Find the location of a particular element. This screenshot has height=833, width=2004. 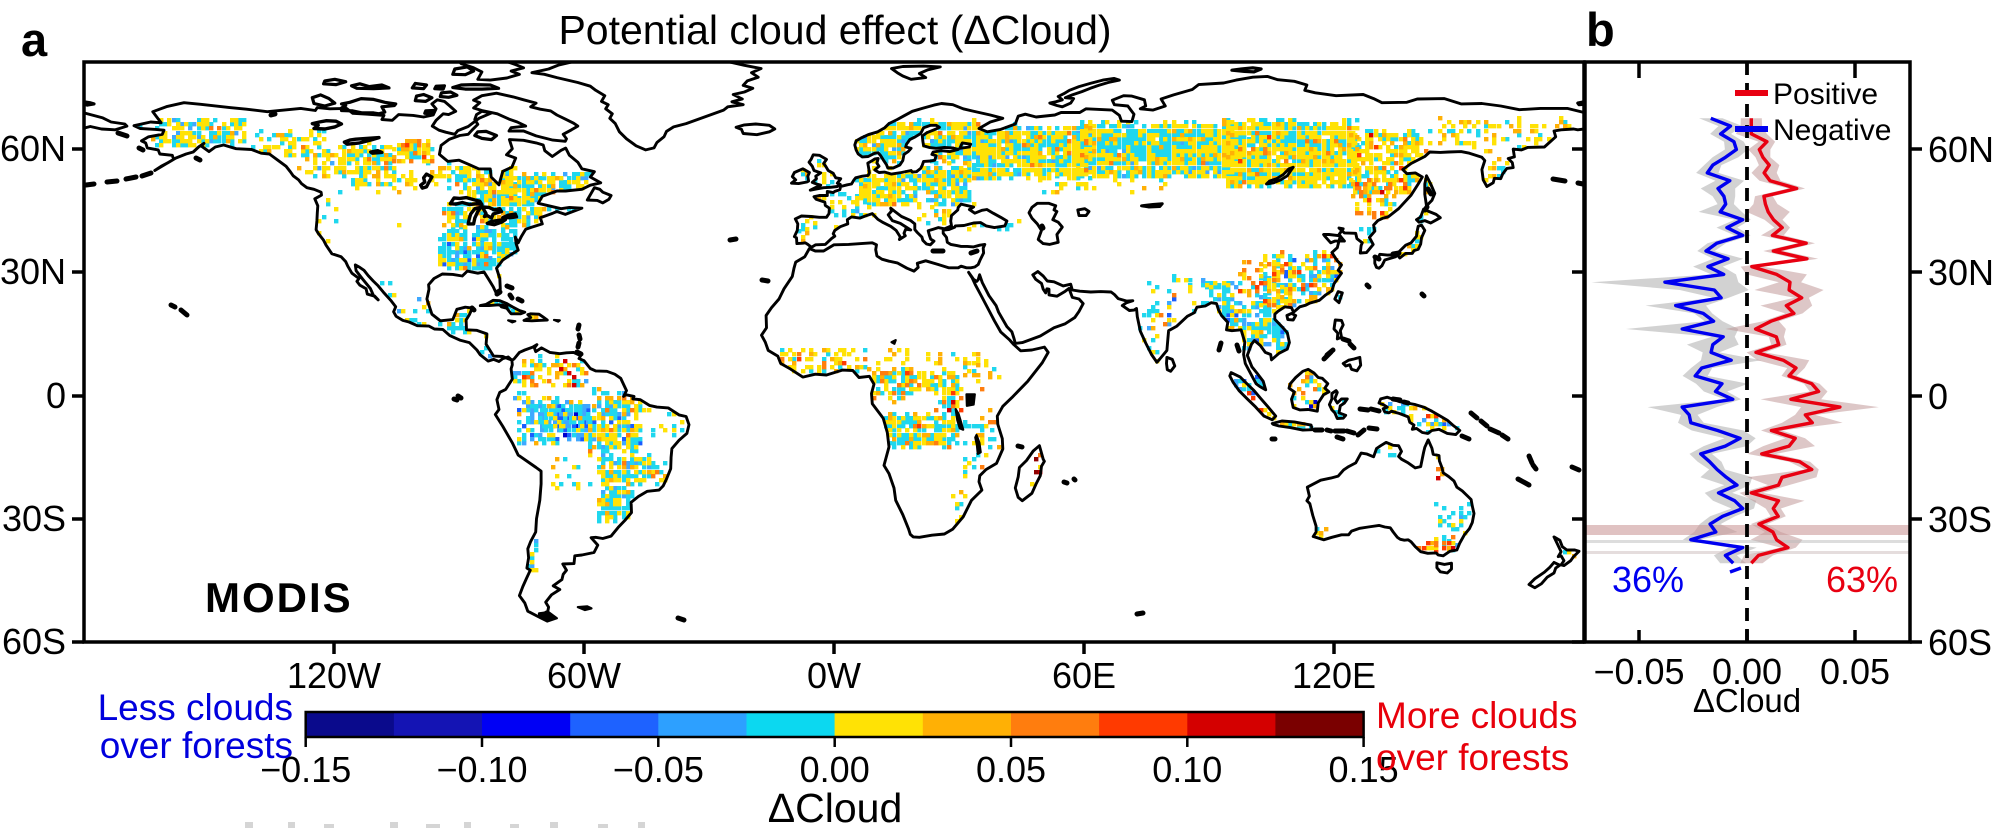

svg-text: 0W is located at coordinates (834, 675).